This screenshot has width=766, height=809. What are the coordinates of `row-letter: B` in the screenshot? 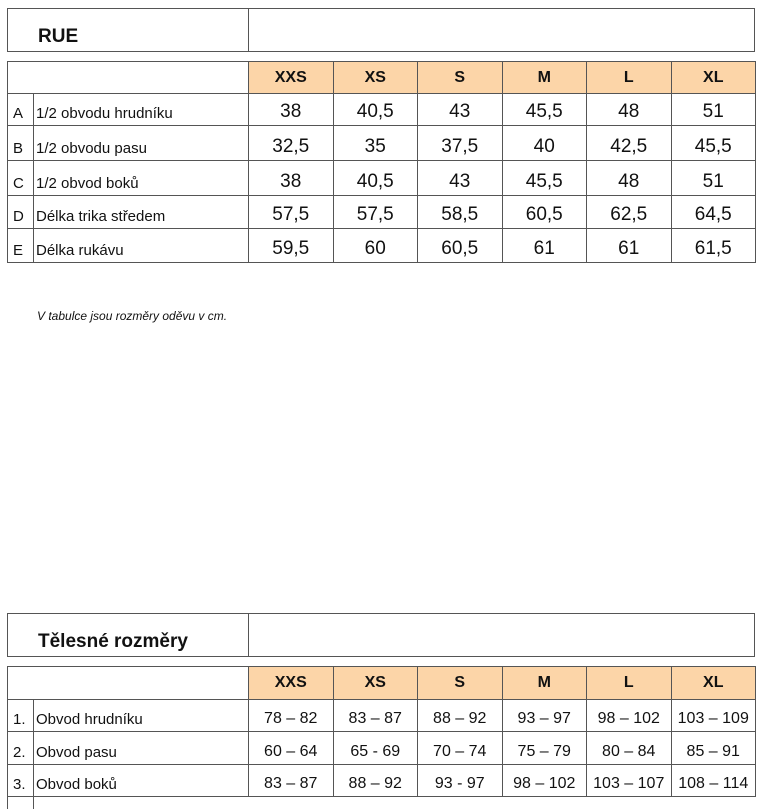 It's located at (20, 143).